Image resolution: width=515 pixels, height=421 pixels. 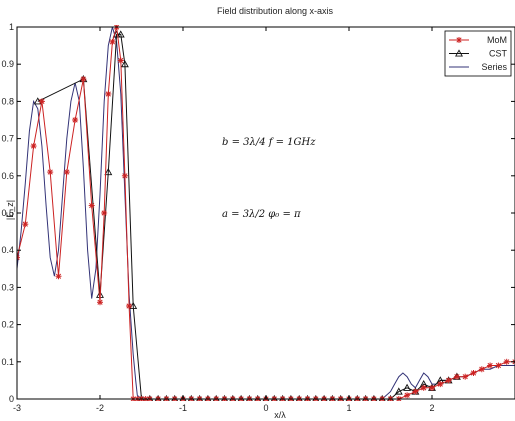 What do you see at coordinates (7, 362) in the screenshot?
I see `y-tick-label: 0.1` at bounding box center [7, 362].